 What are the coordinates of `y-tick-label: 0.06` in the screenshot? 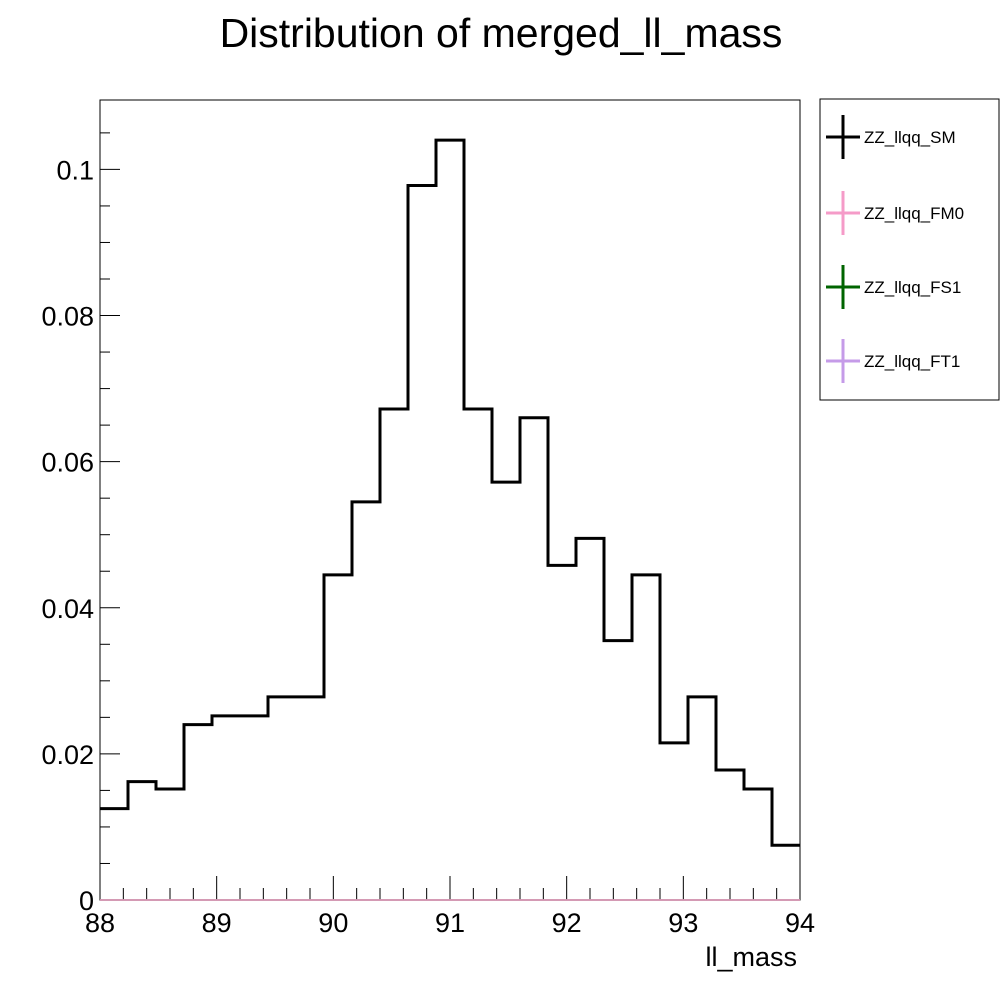 It's located at (67, 463).